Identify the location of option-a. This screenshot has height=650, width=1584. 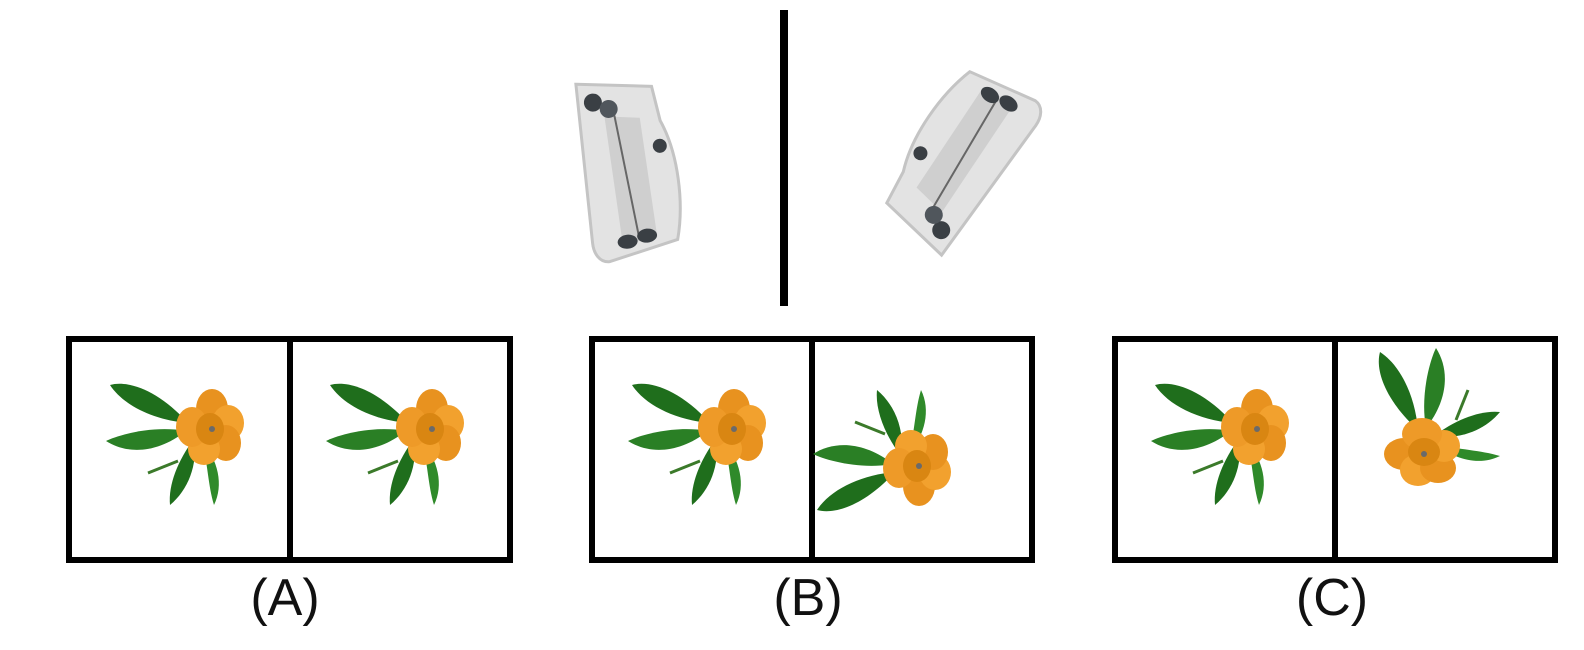
(289, 449).